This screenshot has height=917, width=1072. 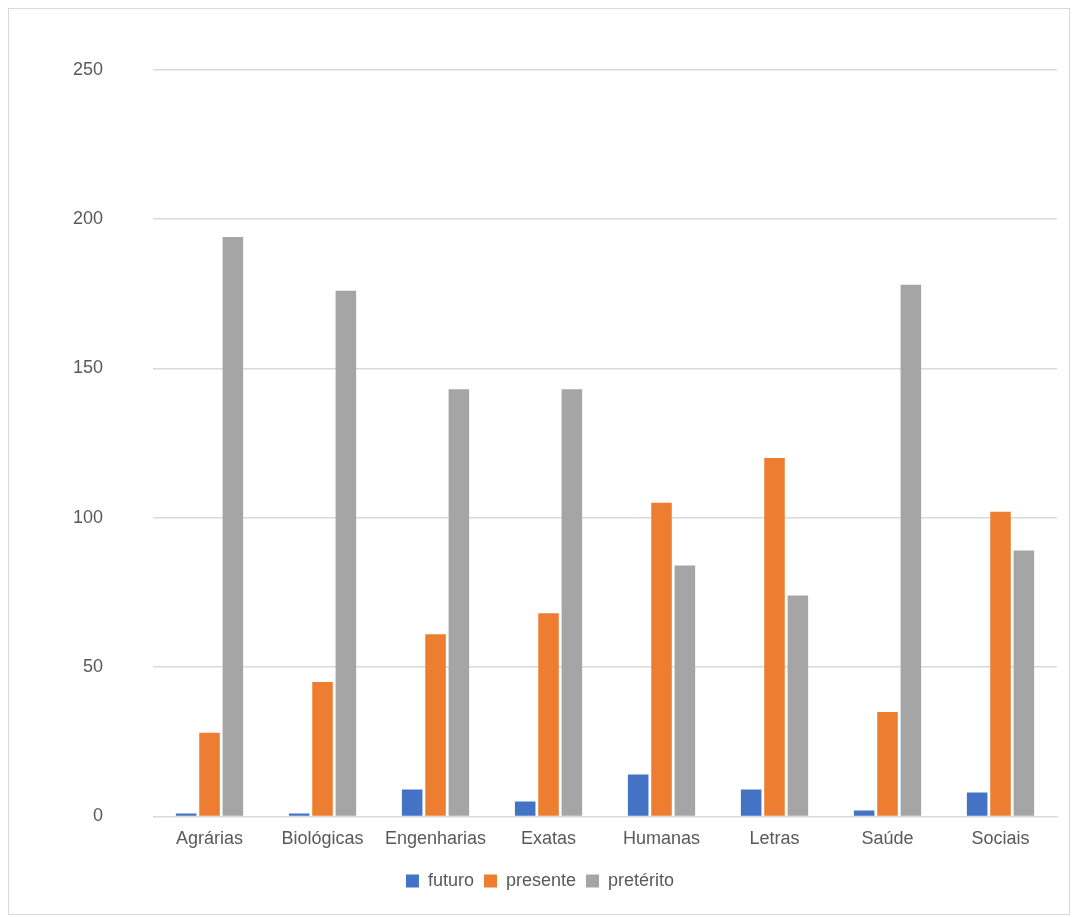 What do you see at coordinates (98, 815) in the screenshot?
I see `y-tick-label: 0` at bounding box center [98, 815].